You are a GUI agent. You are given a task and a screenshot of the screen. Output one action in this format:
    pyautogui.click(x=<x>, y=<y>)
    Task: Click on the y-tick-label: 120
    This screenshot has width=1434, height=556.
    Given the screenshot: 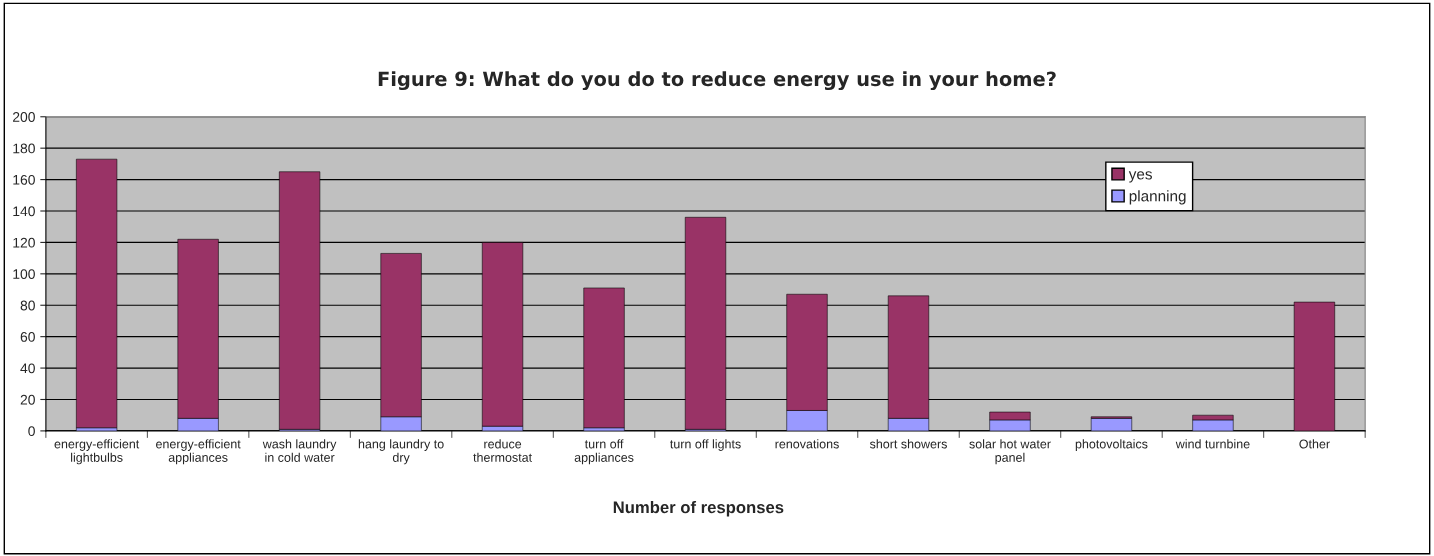 What is the action you would take?
    pyautogui.click(x=24, y=242)
    